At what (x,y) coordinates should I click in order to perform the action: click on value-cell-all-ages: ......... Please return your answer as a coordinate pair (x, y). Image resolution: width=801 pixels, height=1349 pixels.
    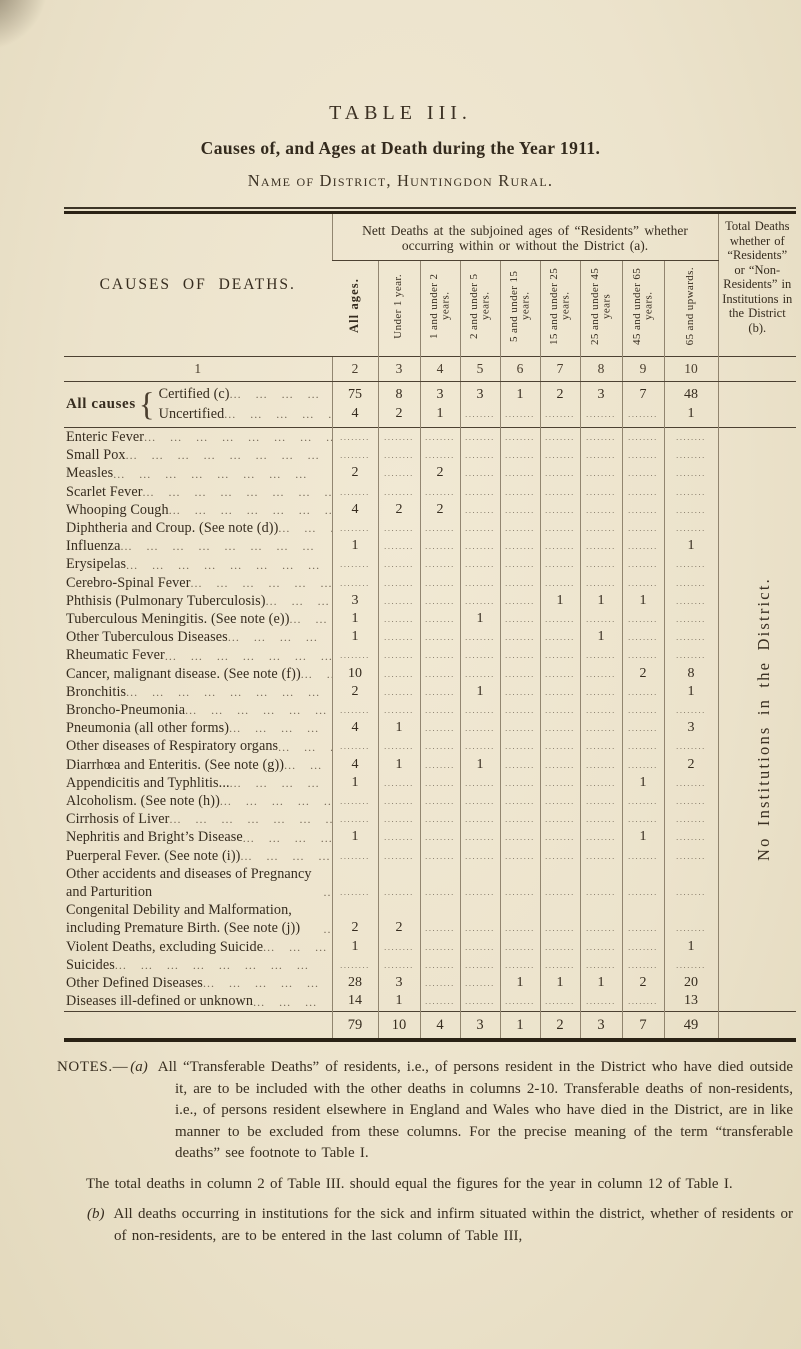
    Looking at the image, I should click on (354, 883).